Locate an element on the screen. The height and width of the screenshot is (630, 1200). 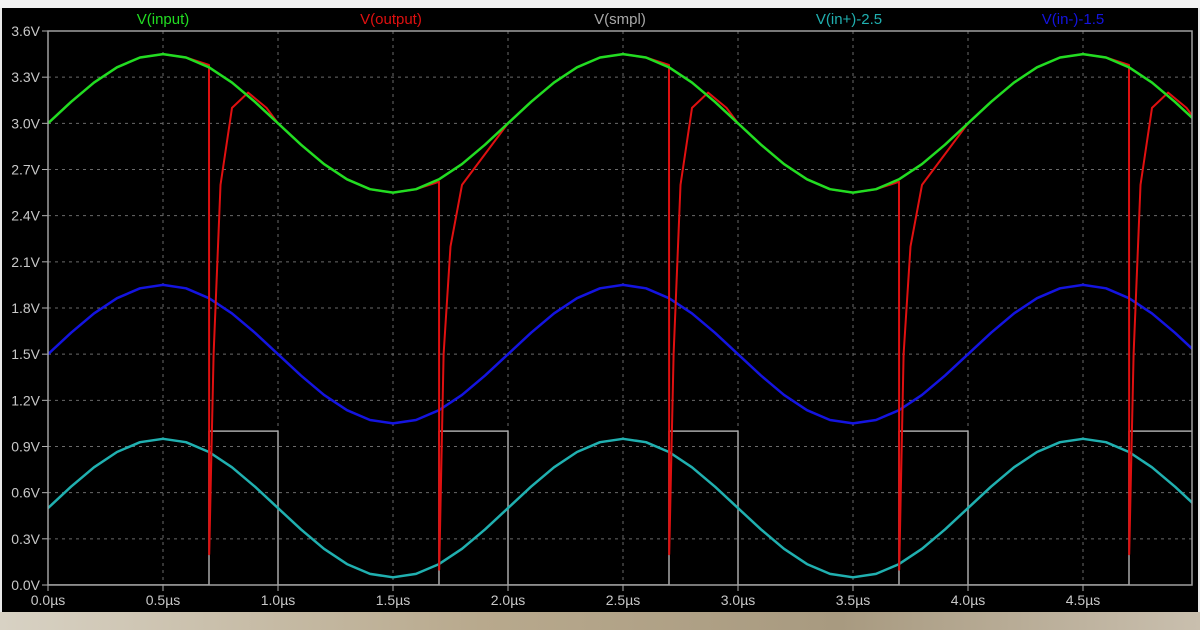
legend-entry: V(input) is located at coordinates (163, 19).